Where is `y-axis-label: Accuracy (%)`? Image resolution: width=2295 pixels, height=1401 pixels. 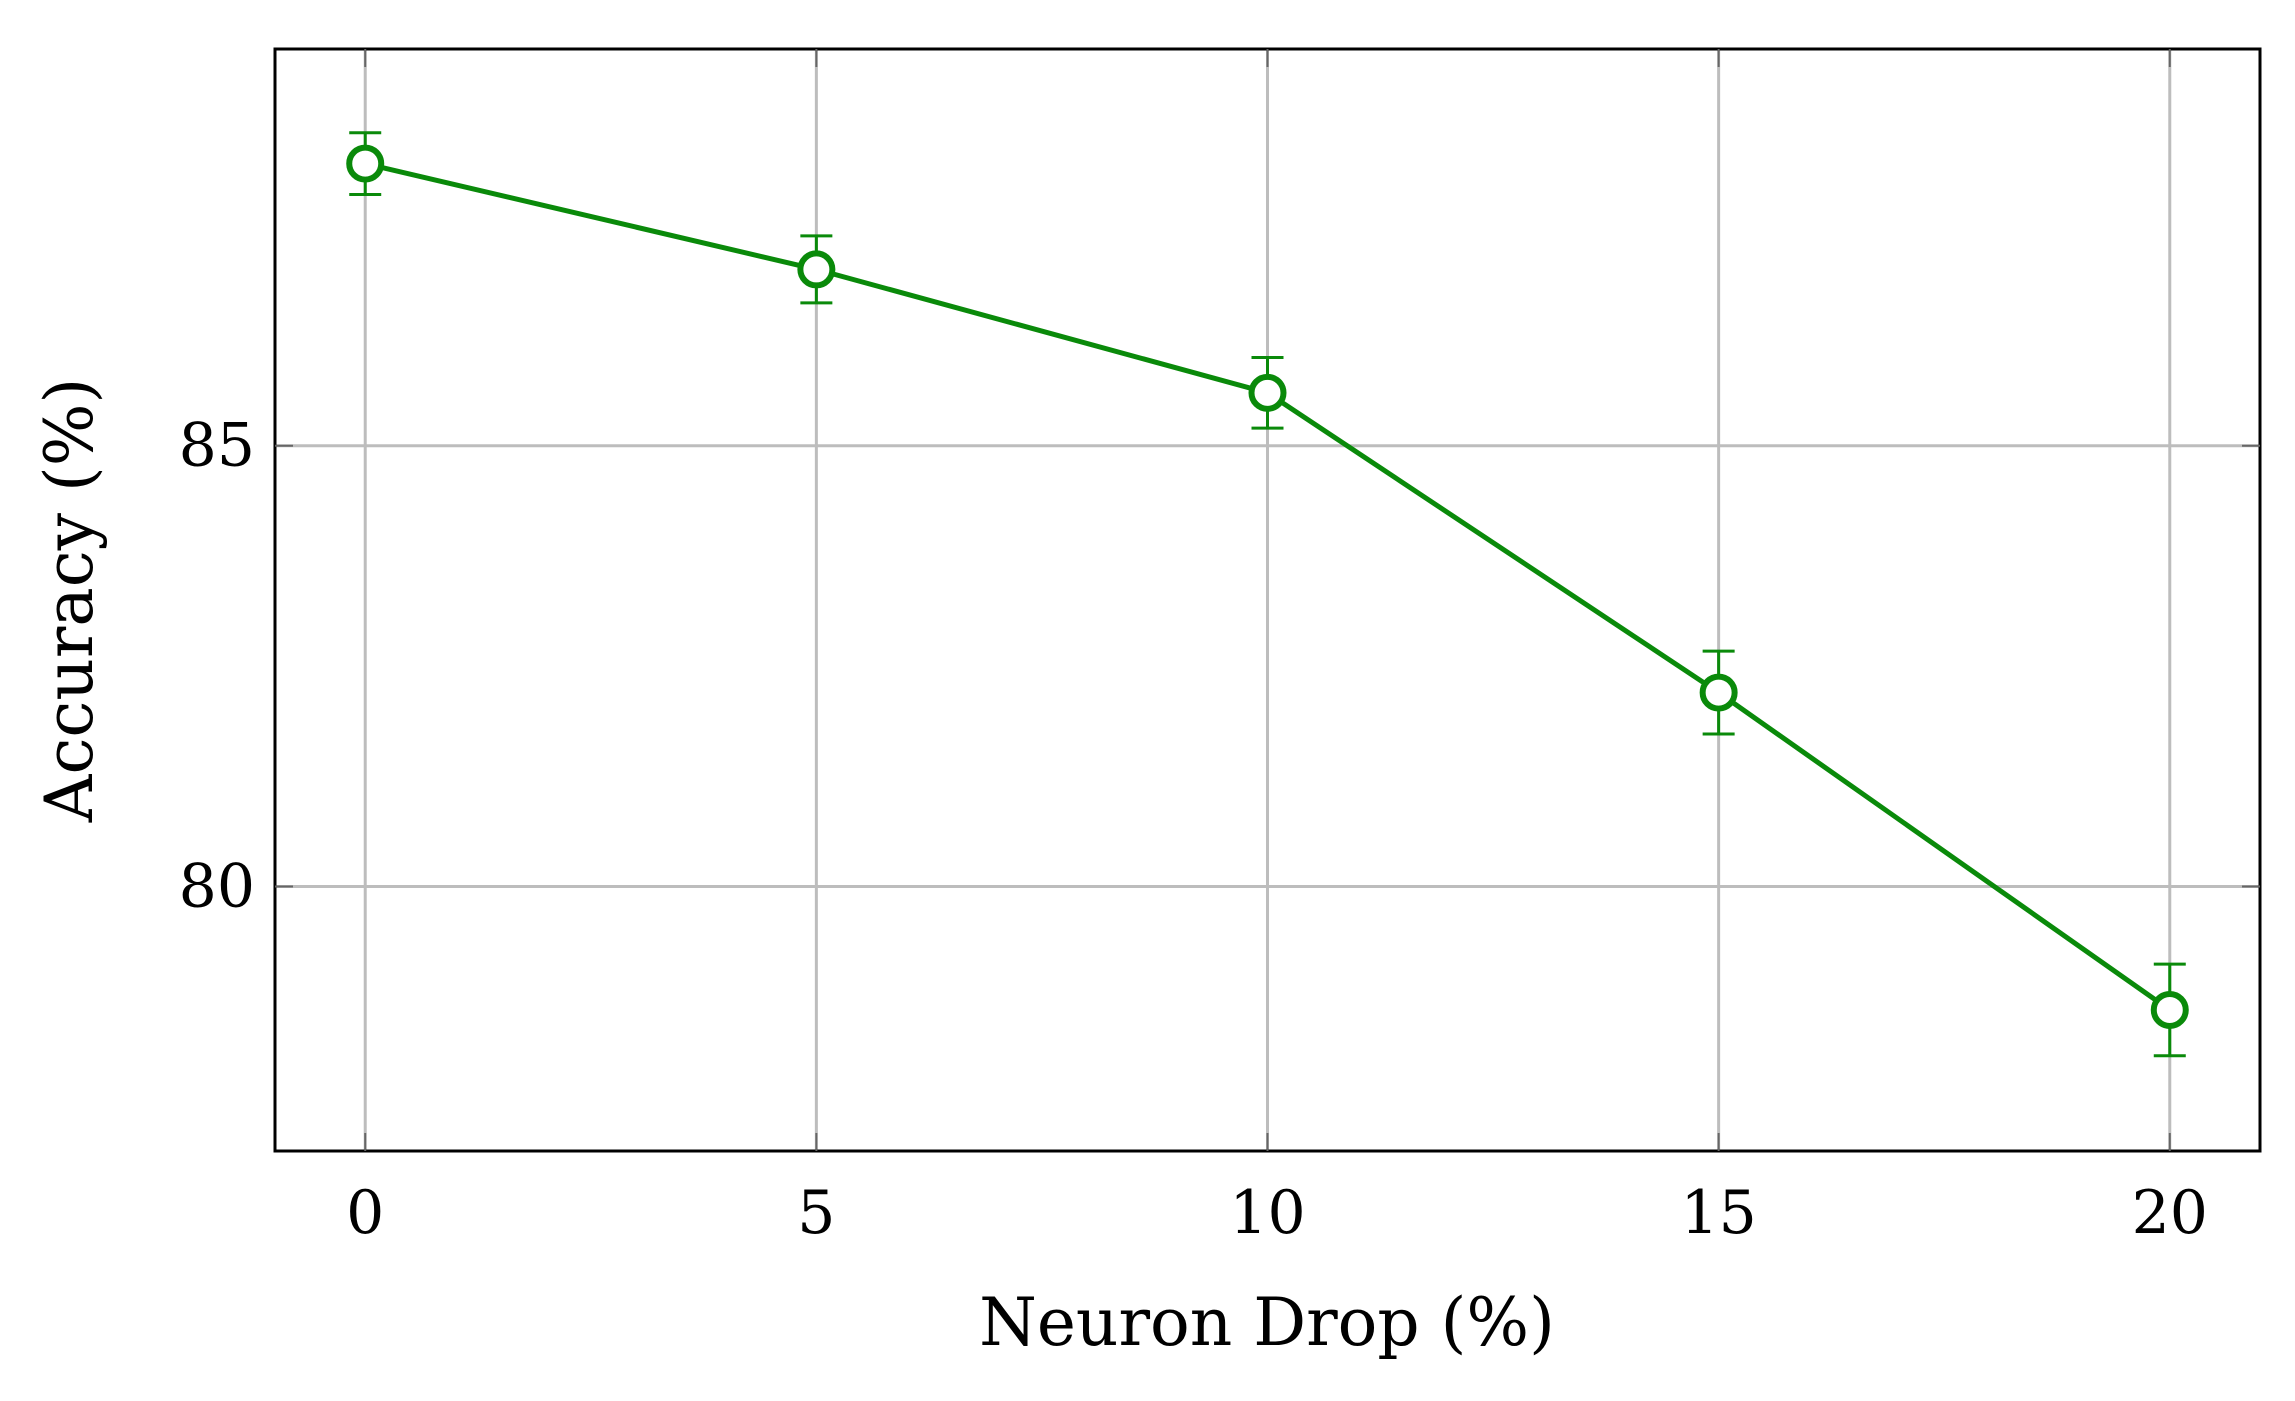
y-axis-label: Accuracy (%) is located at coordinates (69, 600).